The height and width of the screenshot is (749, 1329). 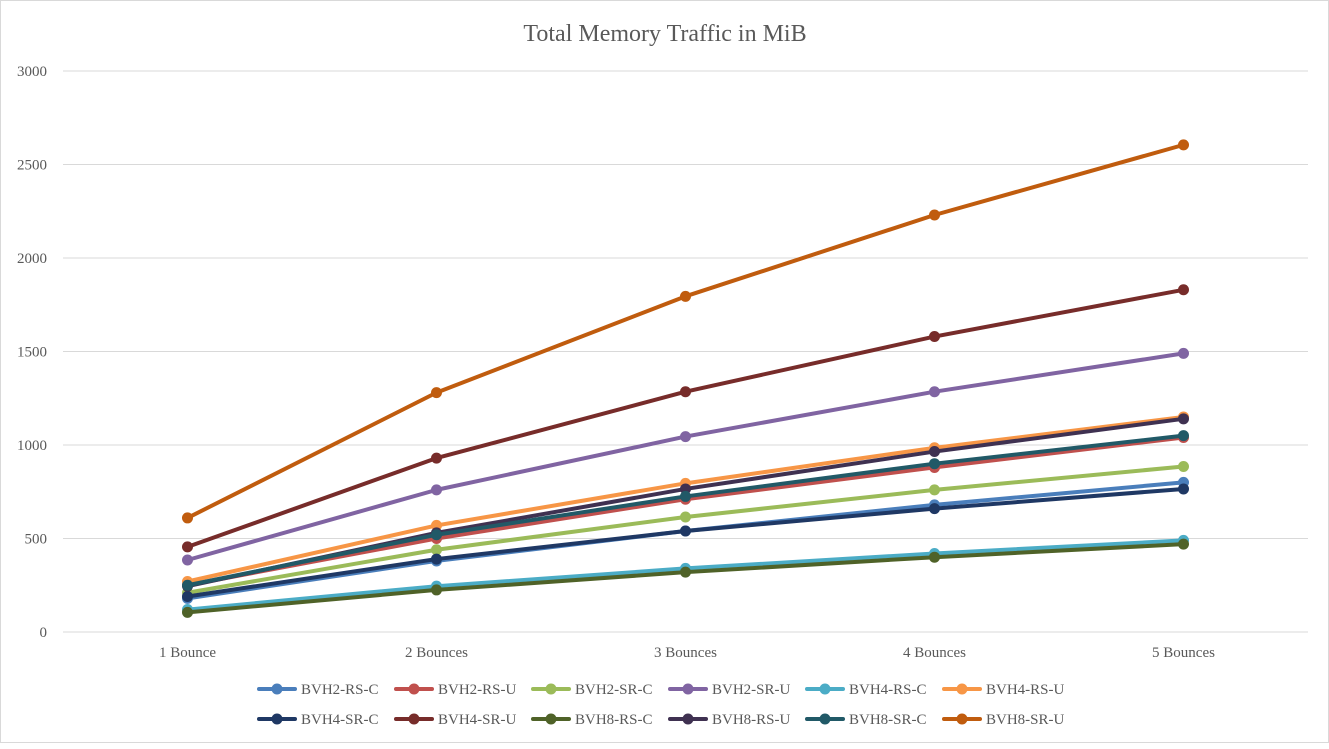 I want to click on legend-item: BVH8-SR-U, so click(x=1003, y=720).